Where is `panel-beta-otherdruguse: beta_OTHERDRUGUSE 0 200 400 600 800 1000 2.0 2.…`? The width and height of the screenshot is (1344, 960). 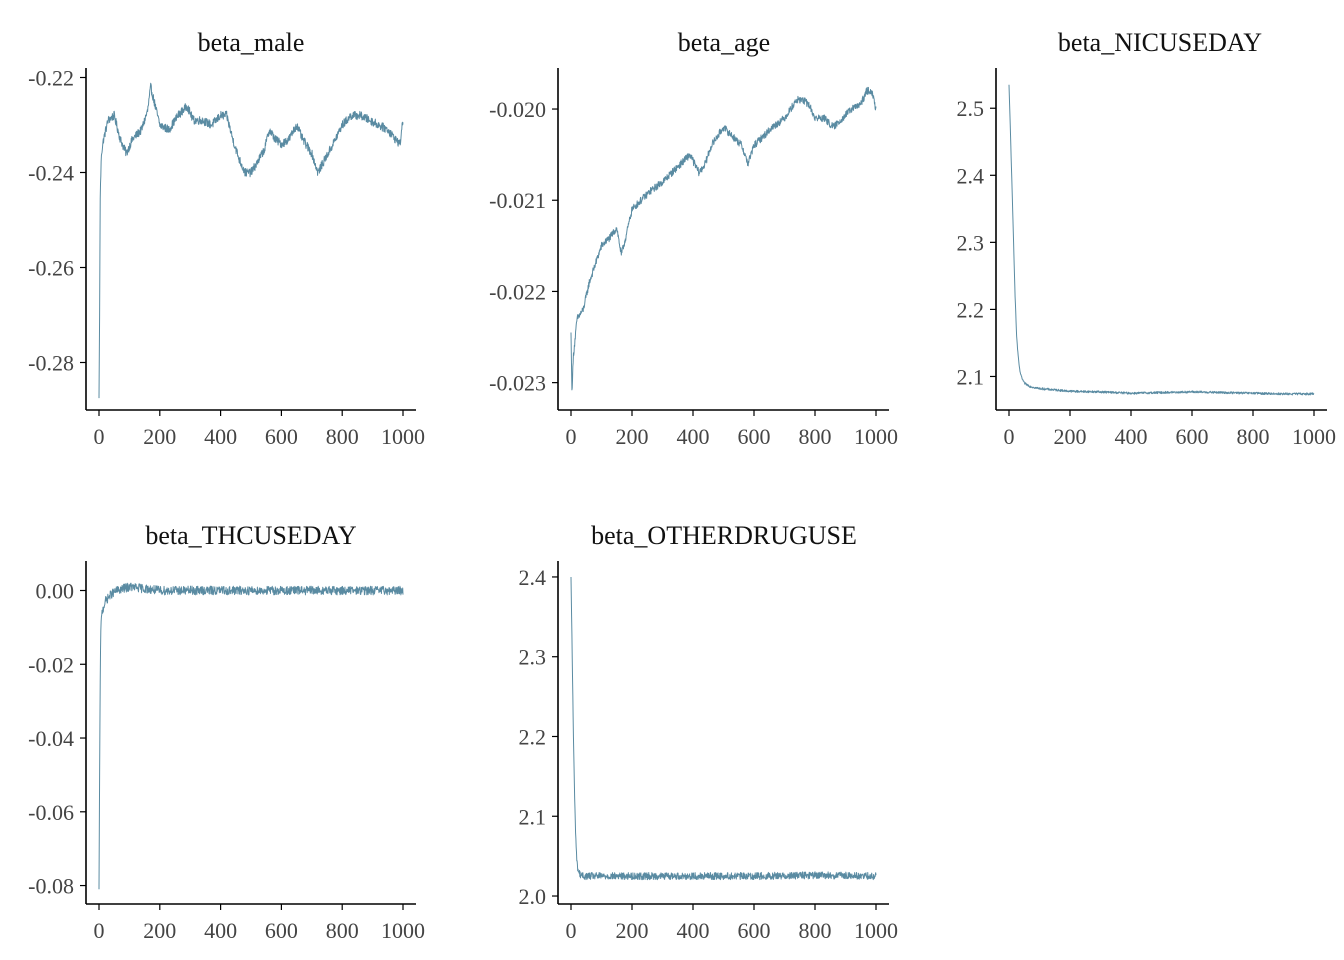 panel-beta-otherdruguse: beta_OTHERDRUGUSE 0 200 400 600 800 1000 2.0 2.… is located at coordinates (709, 732).